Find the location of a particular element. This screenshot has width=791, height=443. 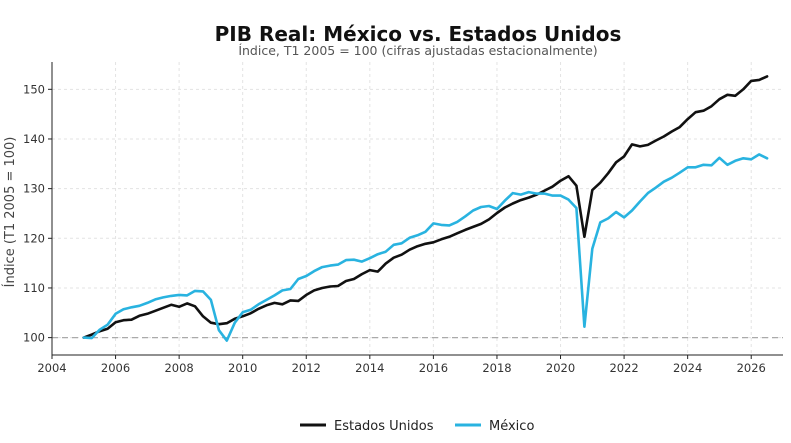

y-tick-label: 150 is located at coordinates (34, 89).